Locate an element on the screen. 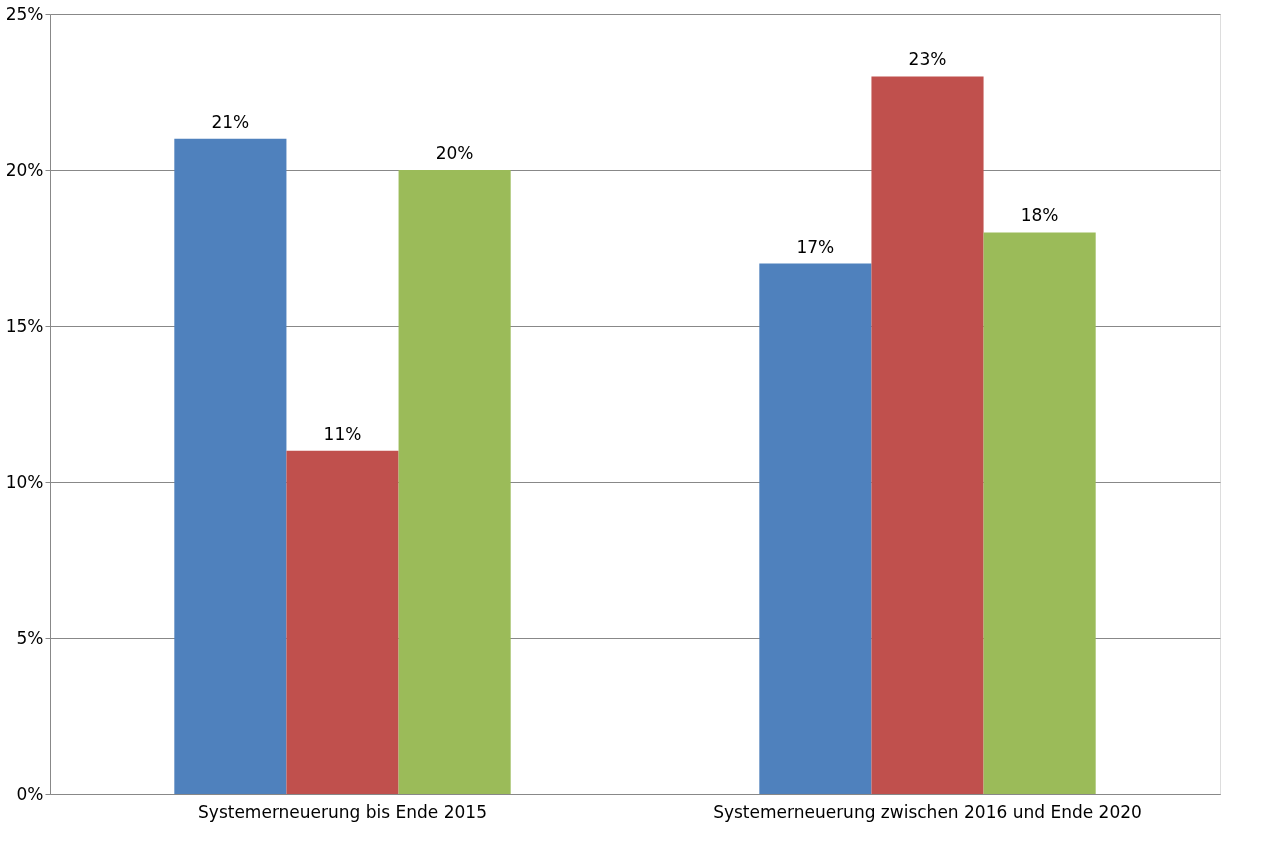 The width and height of the screenshot is (1269, 853). y-tick-label: 20% is located at coordinates (24, 169).